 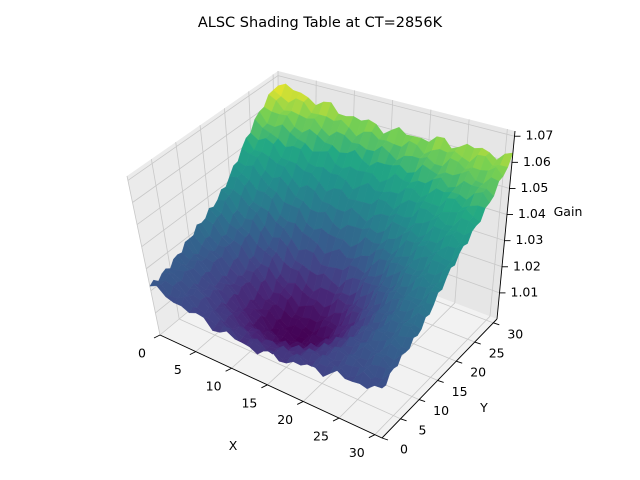 I want to click on x-tick-label: 0, so click(x=142, y=353).